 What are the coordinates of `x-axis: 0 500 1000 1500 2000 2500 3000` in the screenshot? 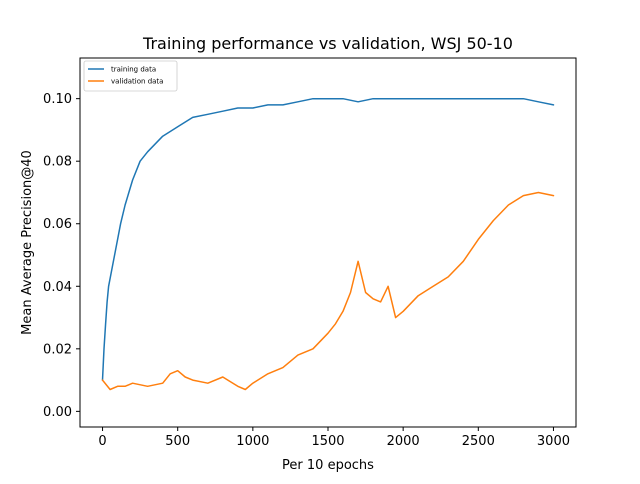 It's located at (334, 438).